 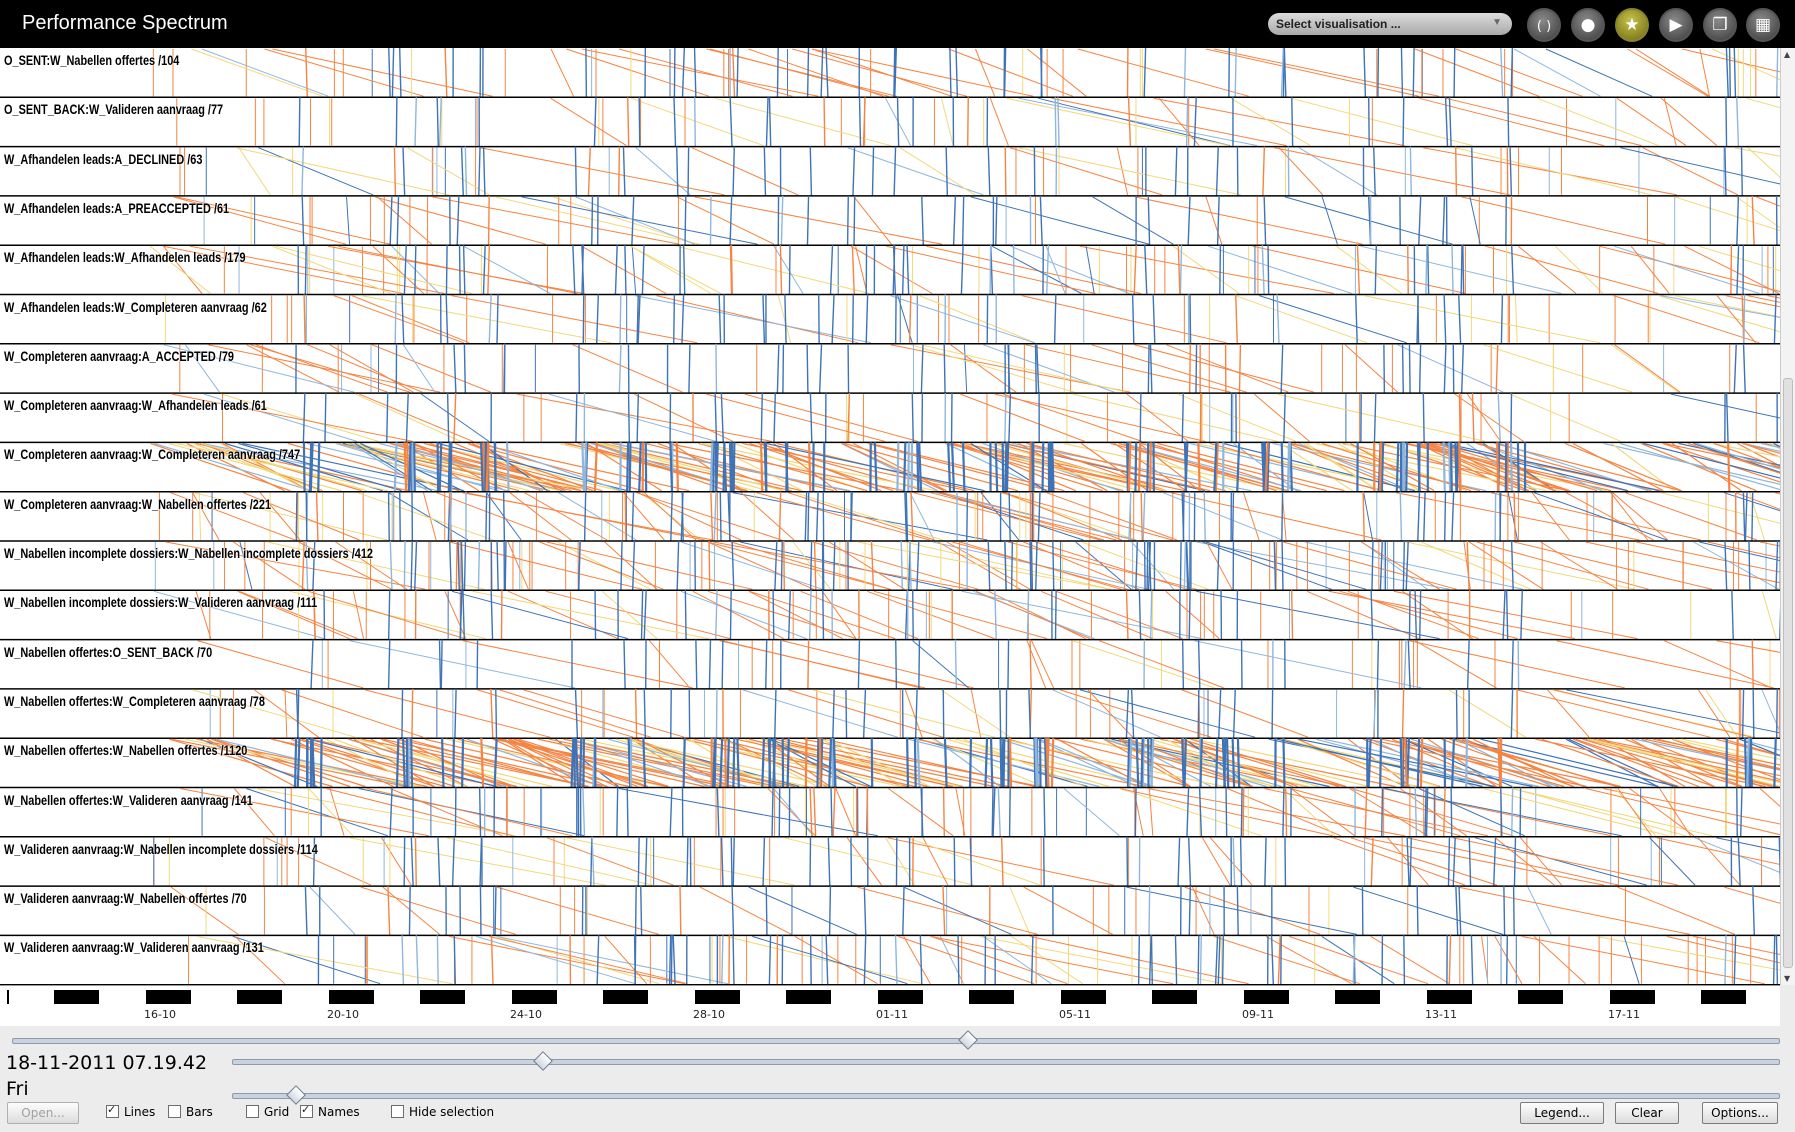 I want to click on grid-button: ▦, so click(x=1763, y=25).